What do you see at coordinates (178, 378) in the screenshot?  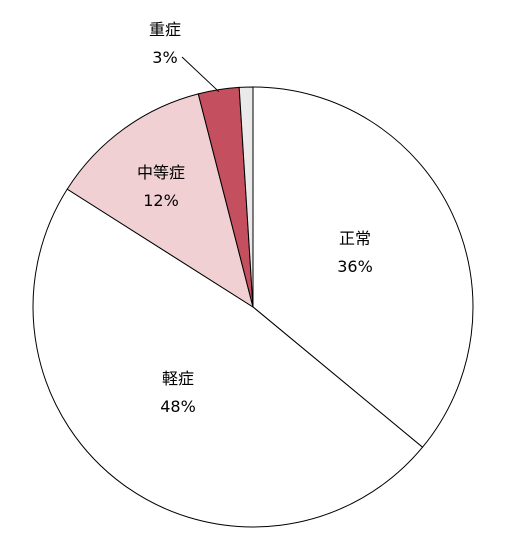 I see `pie-label-mild-name: 軽症` at bounding box center [178, 378].